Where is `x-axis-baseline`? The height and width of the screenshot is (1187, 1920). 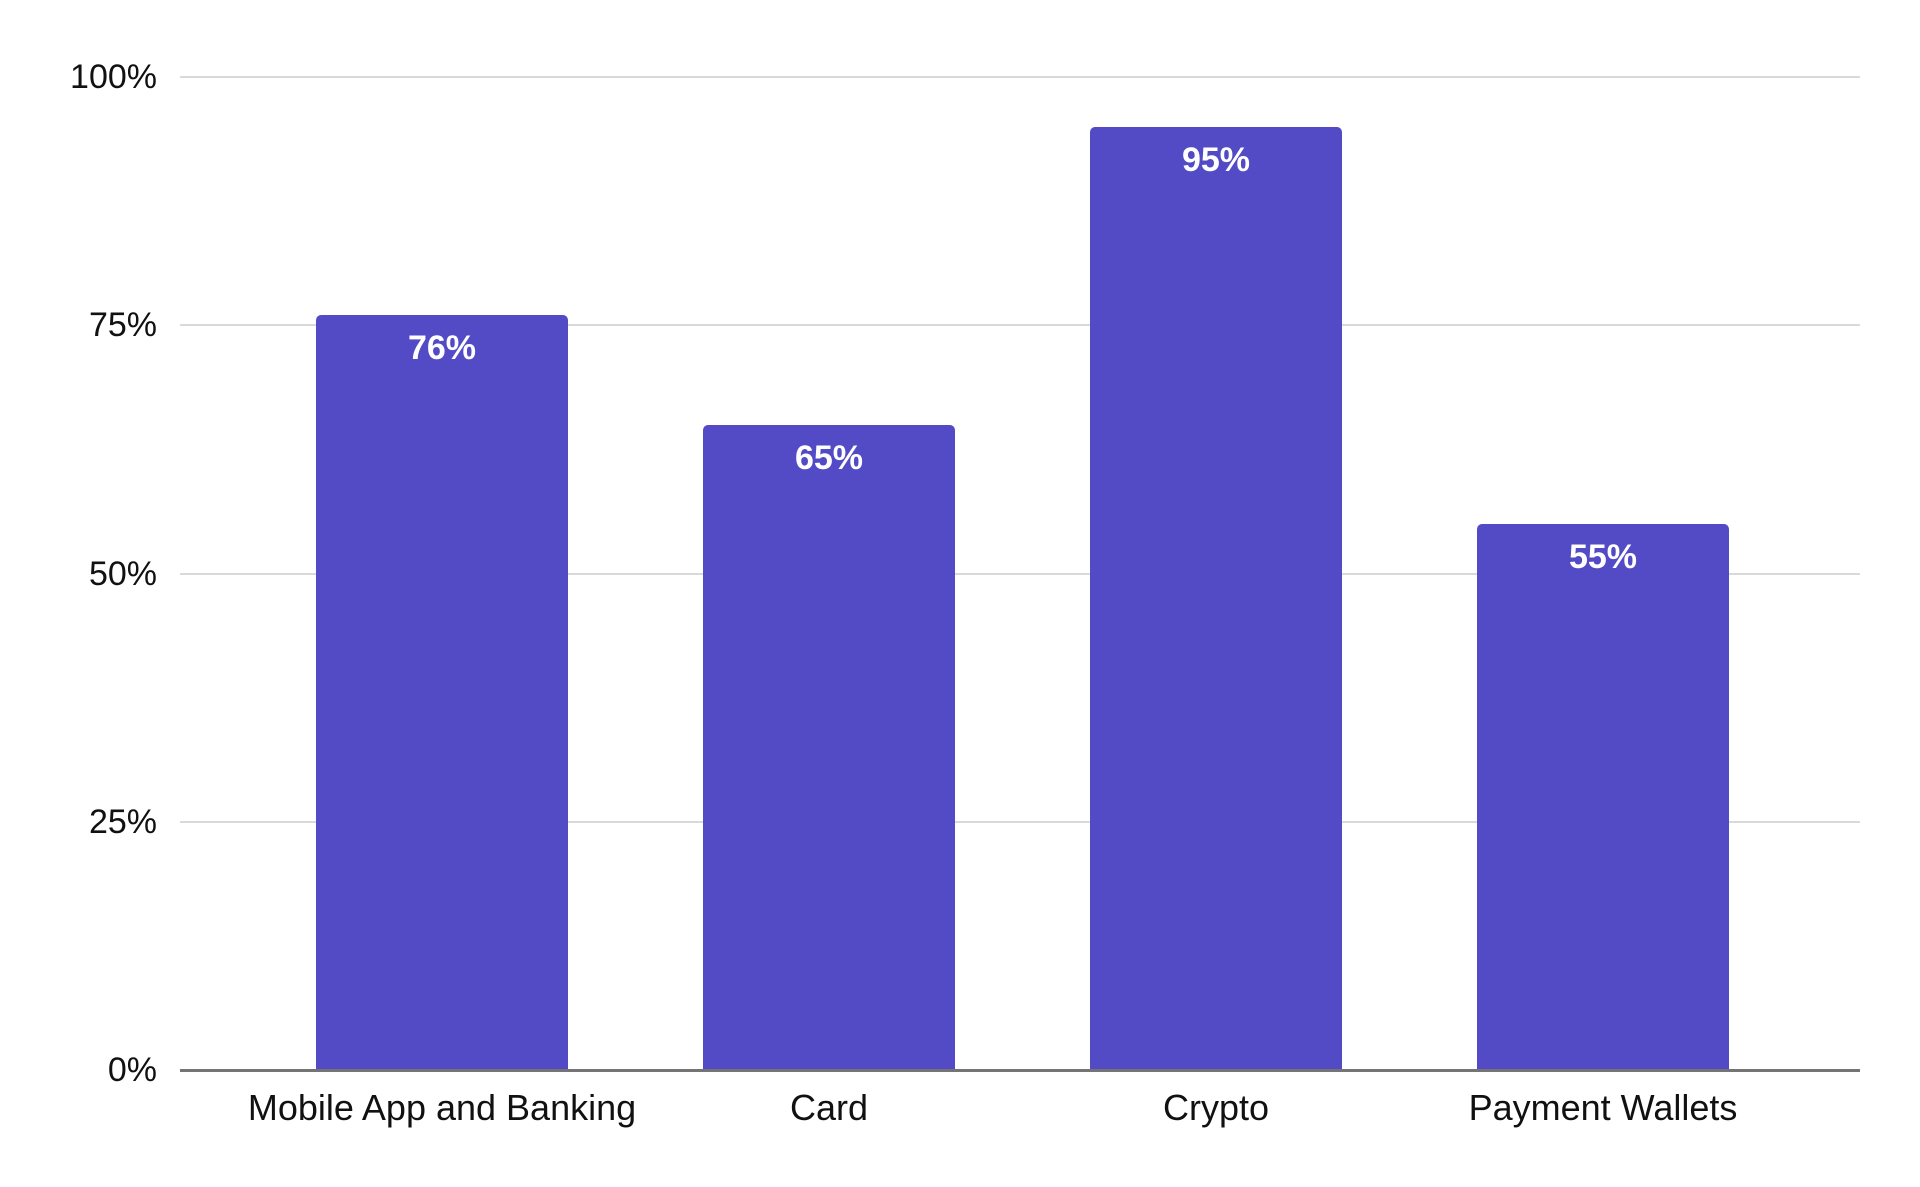 x-axis-baseline is located at coordinates (1020, 1070).